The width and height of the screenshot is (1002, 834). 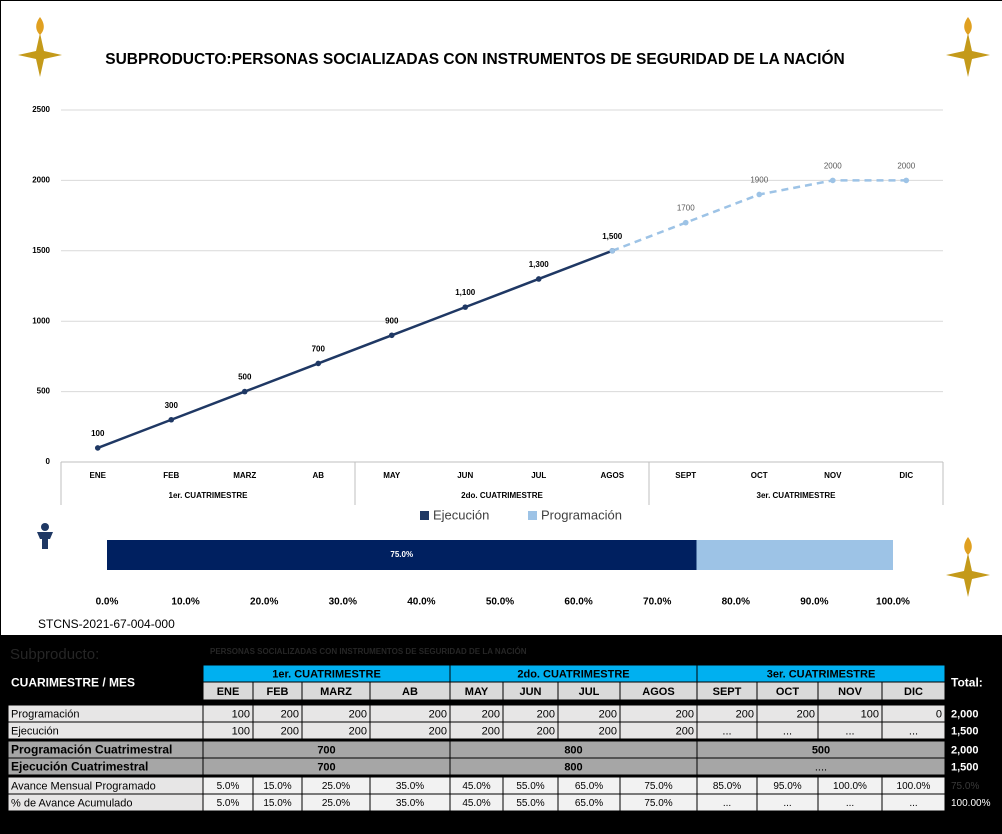 What do you see at coordinates (185, 602) in the screenshot?
I see `x-tick-label: 10.0%` at bounding box center [185, 602].